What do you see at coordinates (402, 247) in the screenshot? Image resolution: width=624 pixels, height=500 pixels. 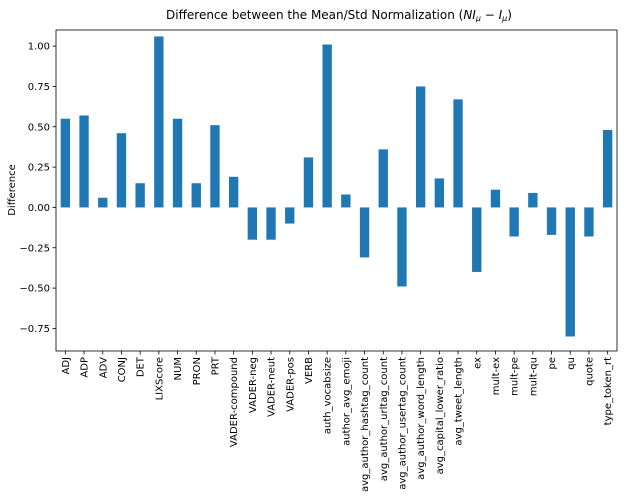 I see `bar-avg_author_usertag_count` at bounding box center [402, 247].